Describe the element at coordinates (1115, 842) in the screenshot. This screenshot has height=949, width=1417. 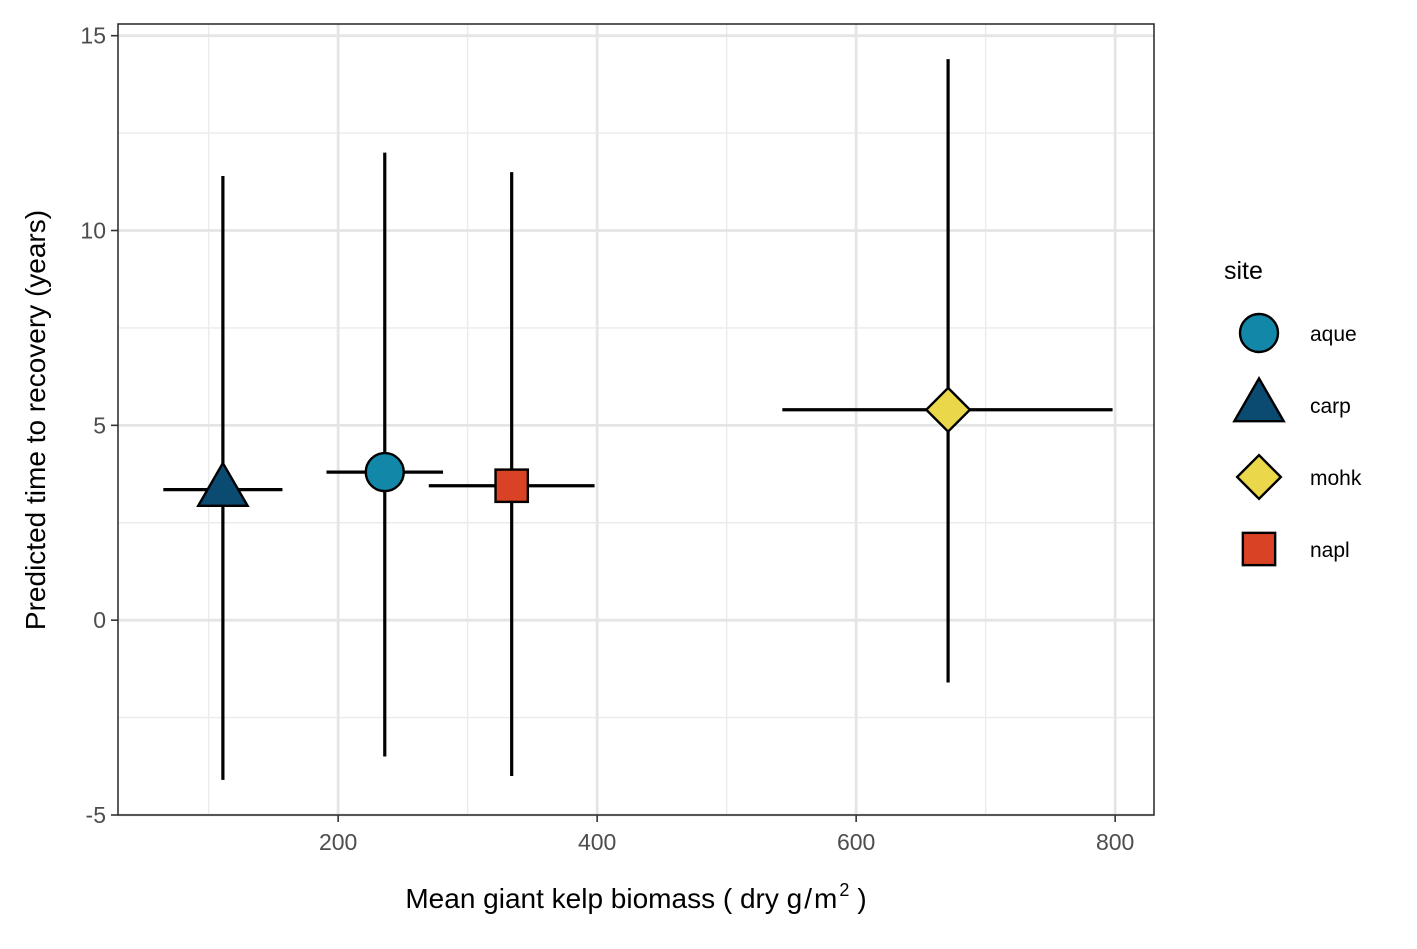
I see `x-tick-label: 800` at that location.